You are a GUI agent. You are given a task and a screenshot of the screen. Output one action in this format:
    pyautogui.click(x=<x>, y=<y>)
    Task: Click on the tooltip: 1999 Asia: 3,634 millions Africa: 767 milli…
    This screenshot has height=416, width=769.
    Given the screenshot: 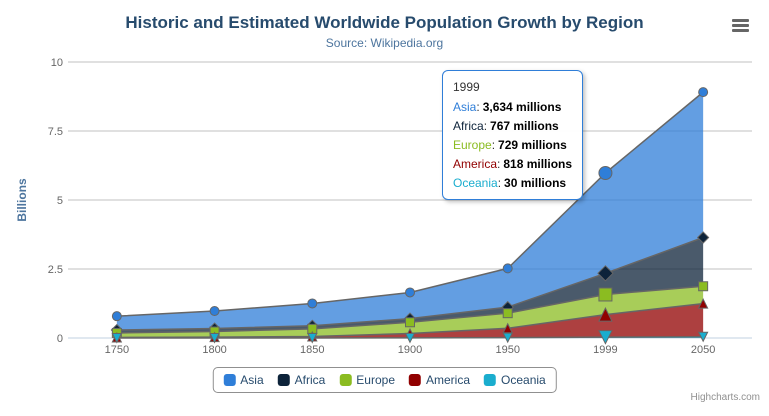 What is the action you would take?
    pyautogui.click(x=513, y=135)
    